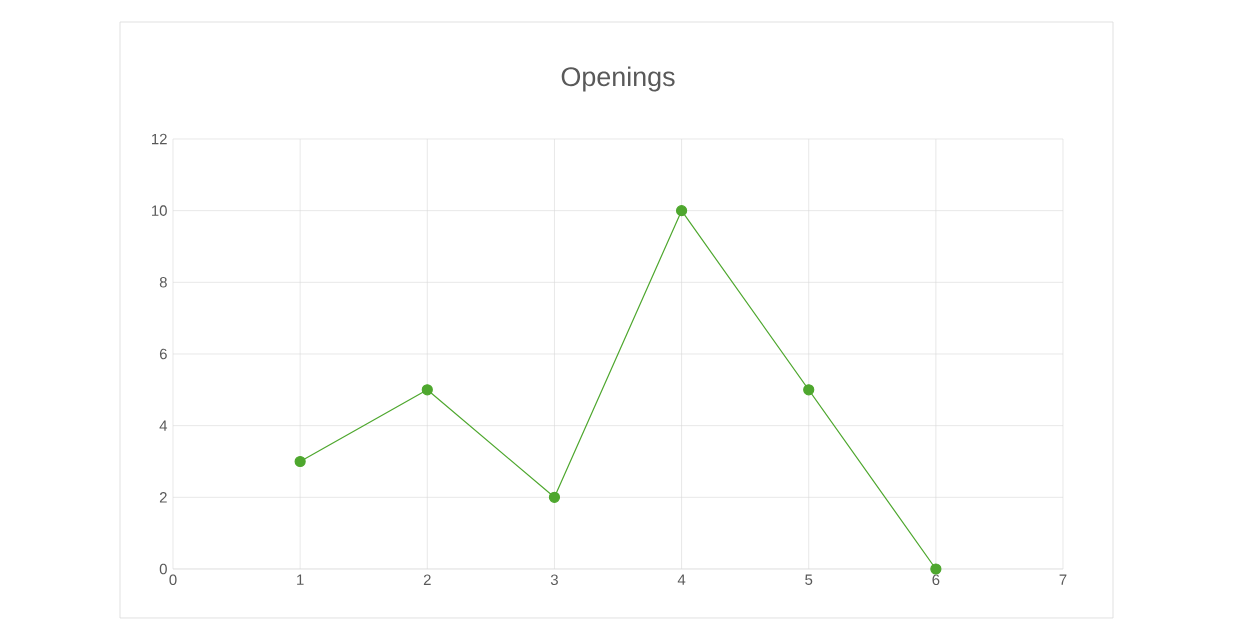 This screenshot has height=640, width=1233. What do you see at coordinates (159, 210) in the screenshot?
I see `y-tick-label: 10` at bounding box center [159, 210].